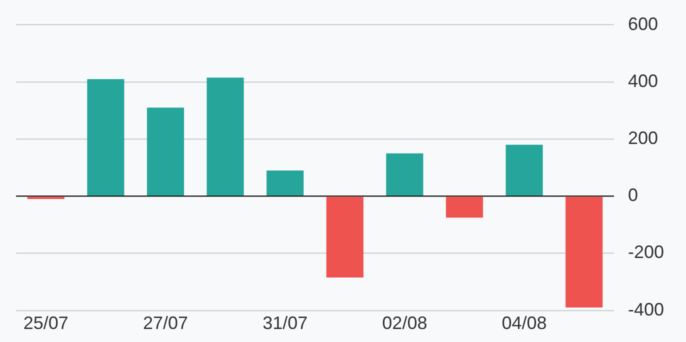  Describe the element at coordinates (524, 323) in the screenshot. I see `x-tick-label: 04/08` at that location.